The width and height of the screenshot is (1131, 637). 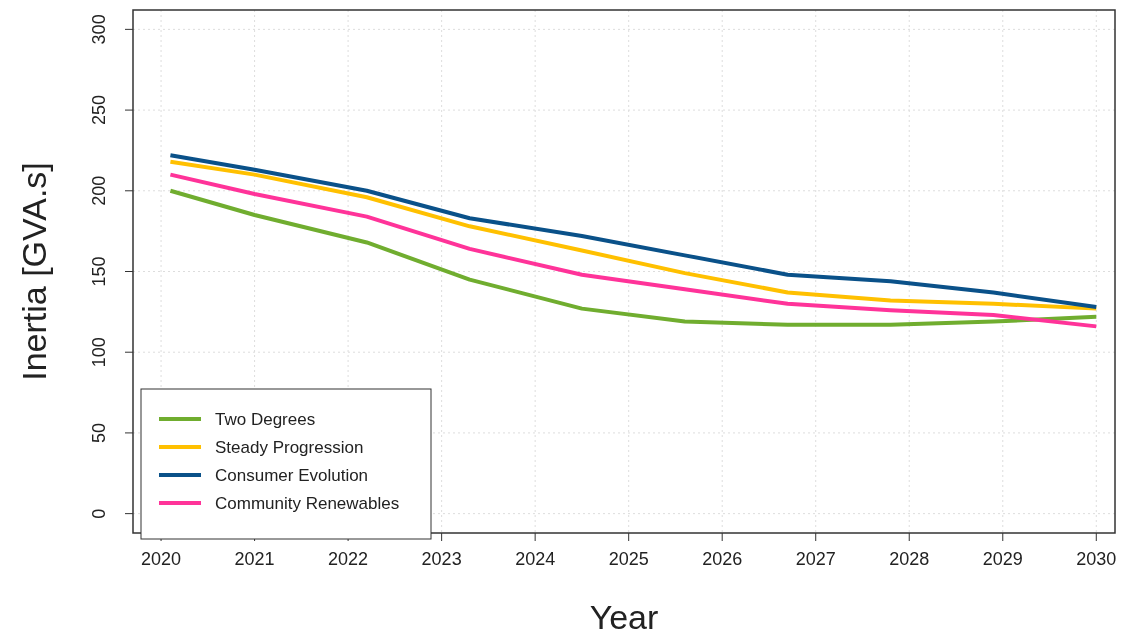 What do you see at coordinates (265, 419) in the screenshot?
I see `legend-label: Two Degrees` at bounding box center [265, 419].